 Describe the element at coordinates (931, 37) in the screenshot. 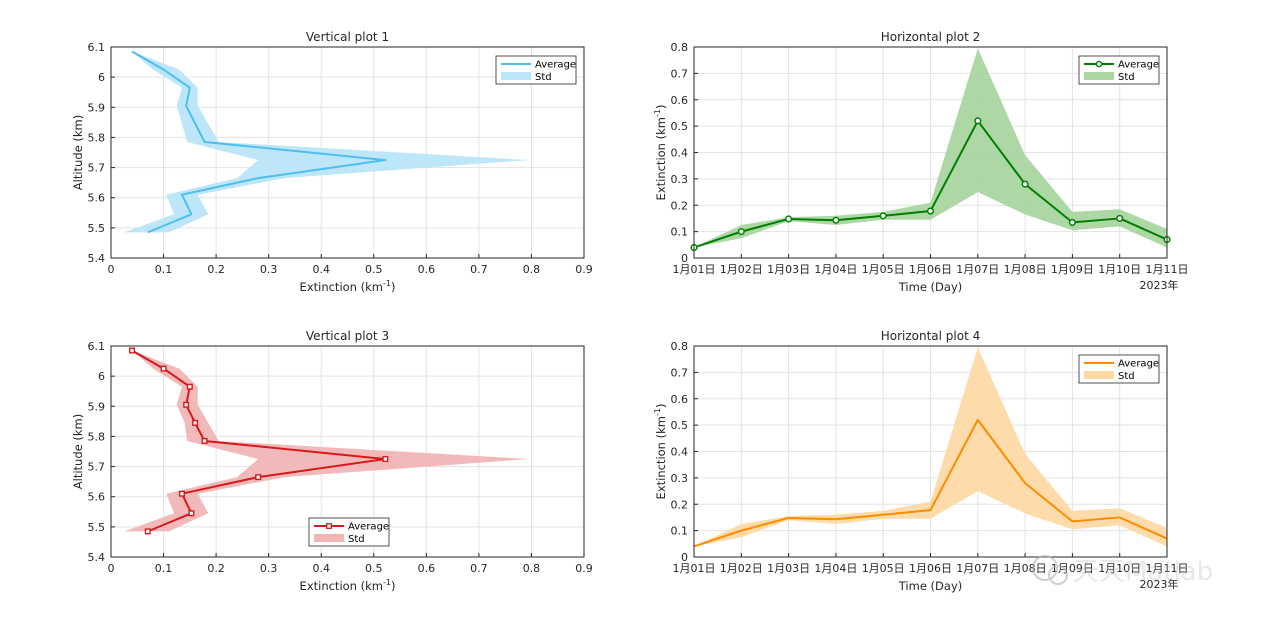

I see `chart-title: Horizontal plot 2` at that location.